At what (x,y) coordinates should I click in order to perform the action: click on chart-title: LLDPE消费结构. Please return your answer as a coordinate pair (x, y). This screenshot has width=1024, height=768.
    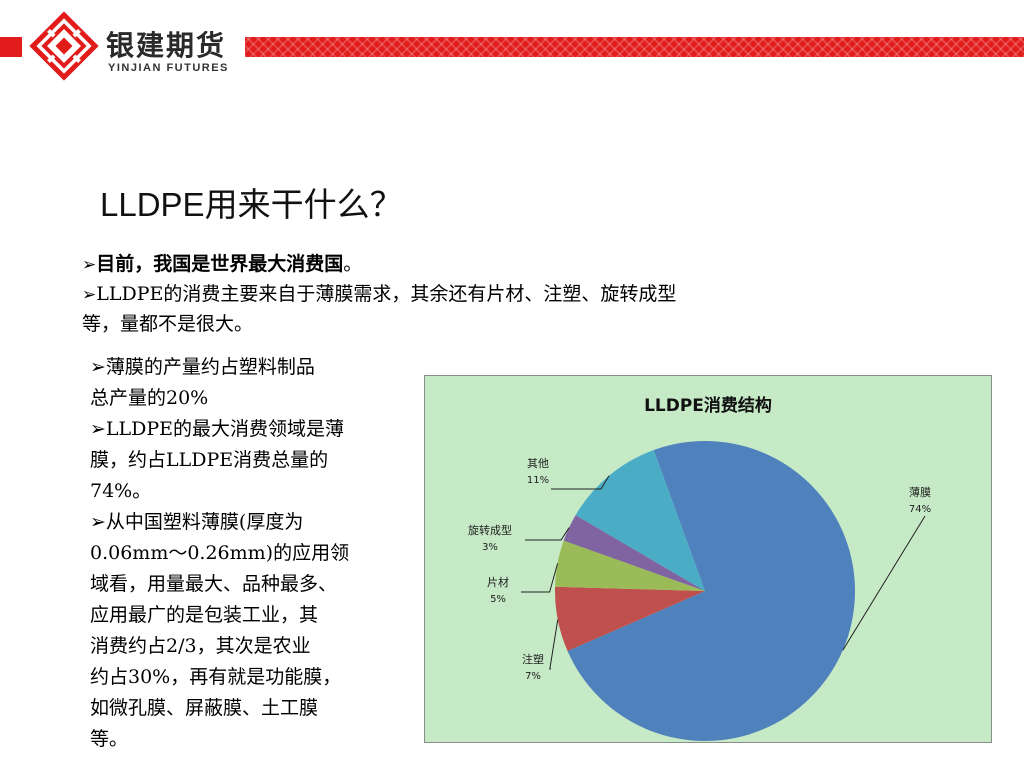
    Looking at the image, I should click on (708, 405).